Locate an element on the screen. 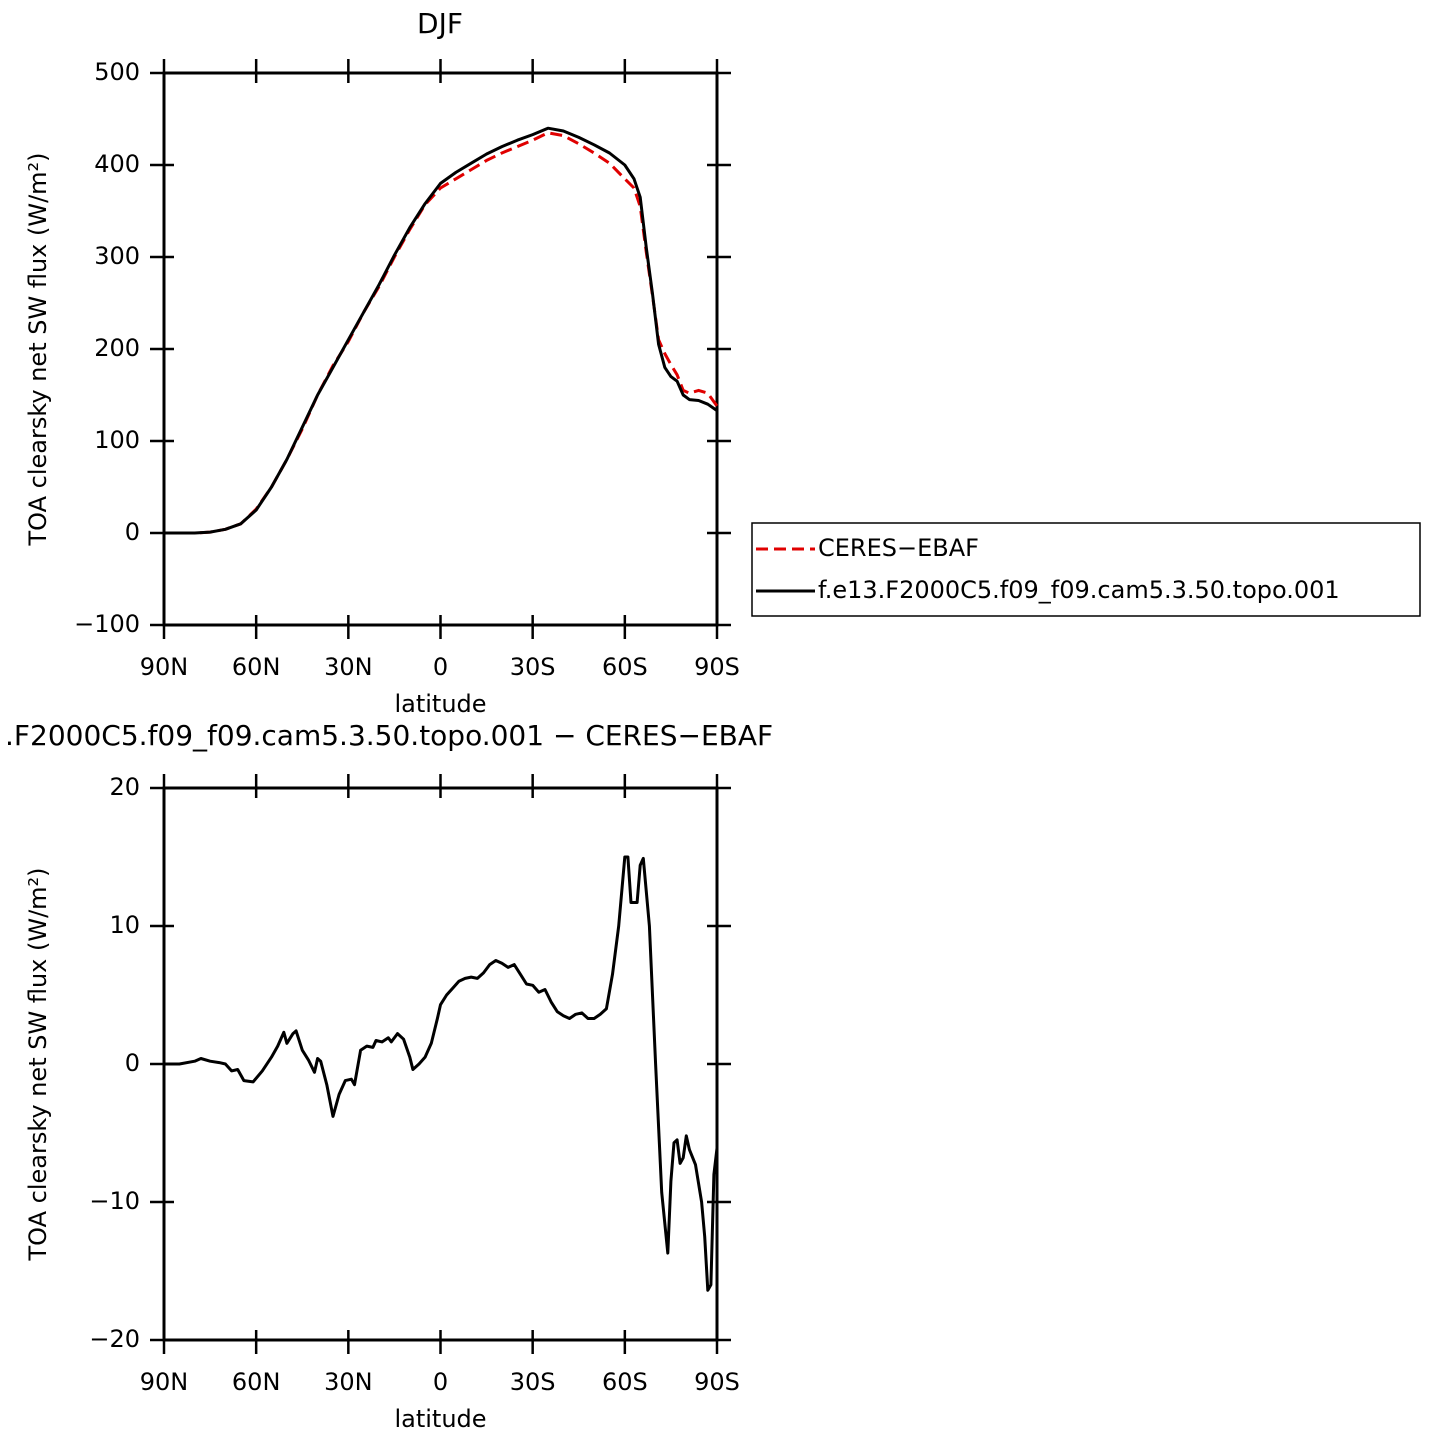  y-tick-label: 400 is located at coordinates (117, 164).